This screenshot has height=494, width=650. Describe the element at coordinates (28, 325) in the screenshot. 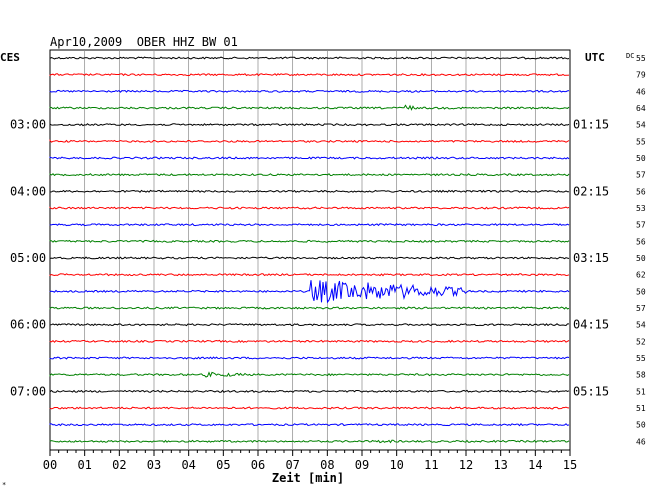

I see `left-time-label: 06:00` at that location.